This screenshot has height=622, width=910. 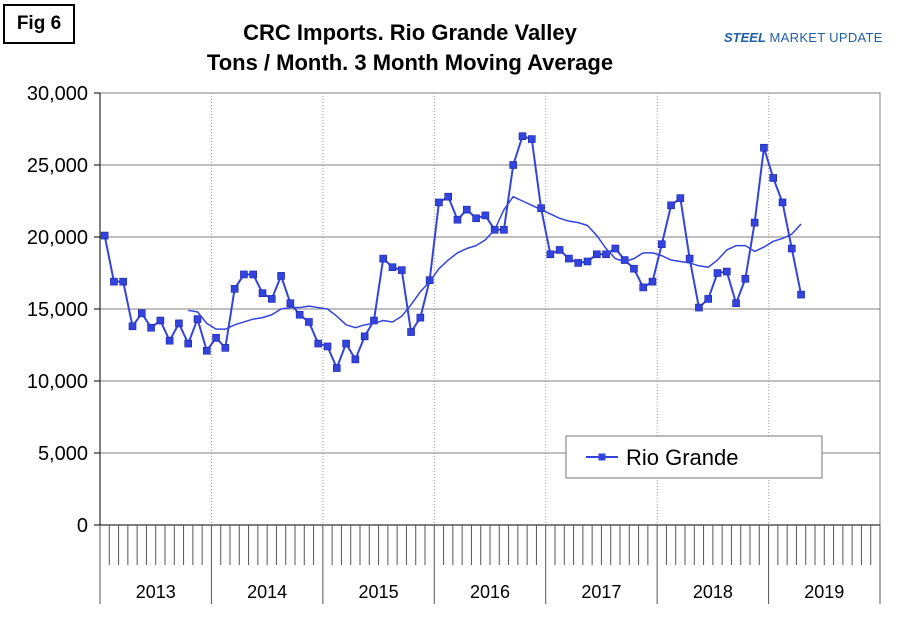 I want to click on x-year-label: 2013, so click(x=156, y=592).